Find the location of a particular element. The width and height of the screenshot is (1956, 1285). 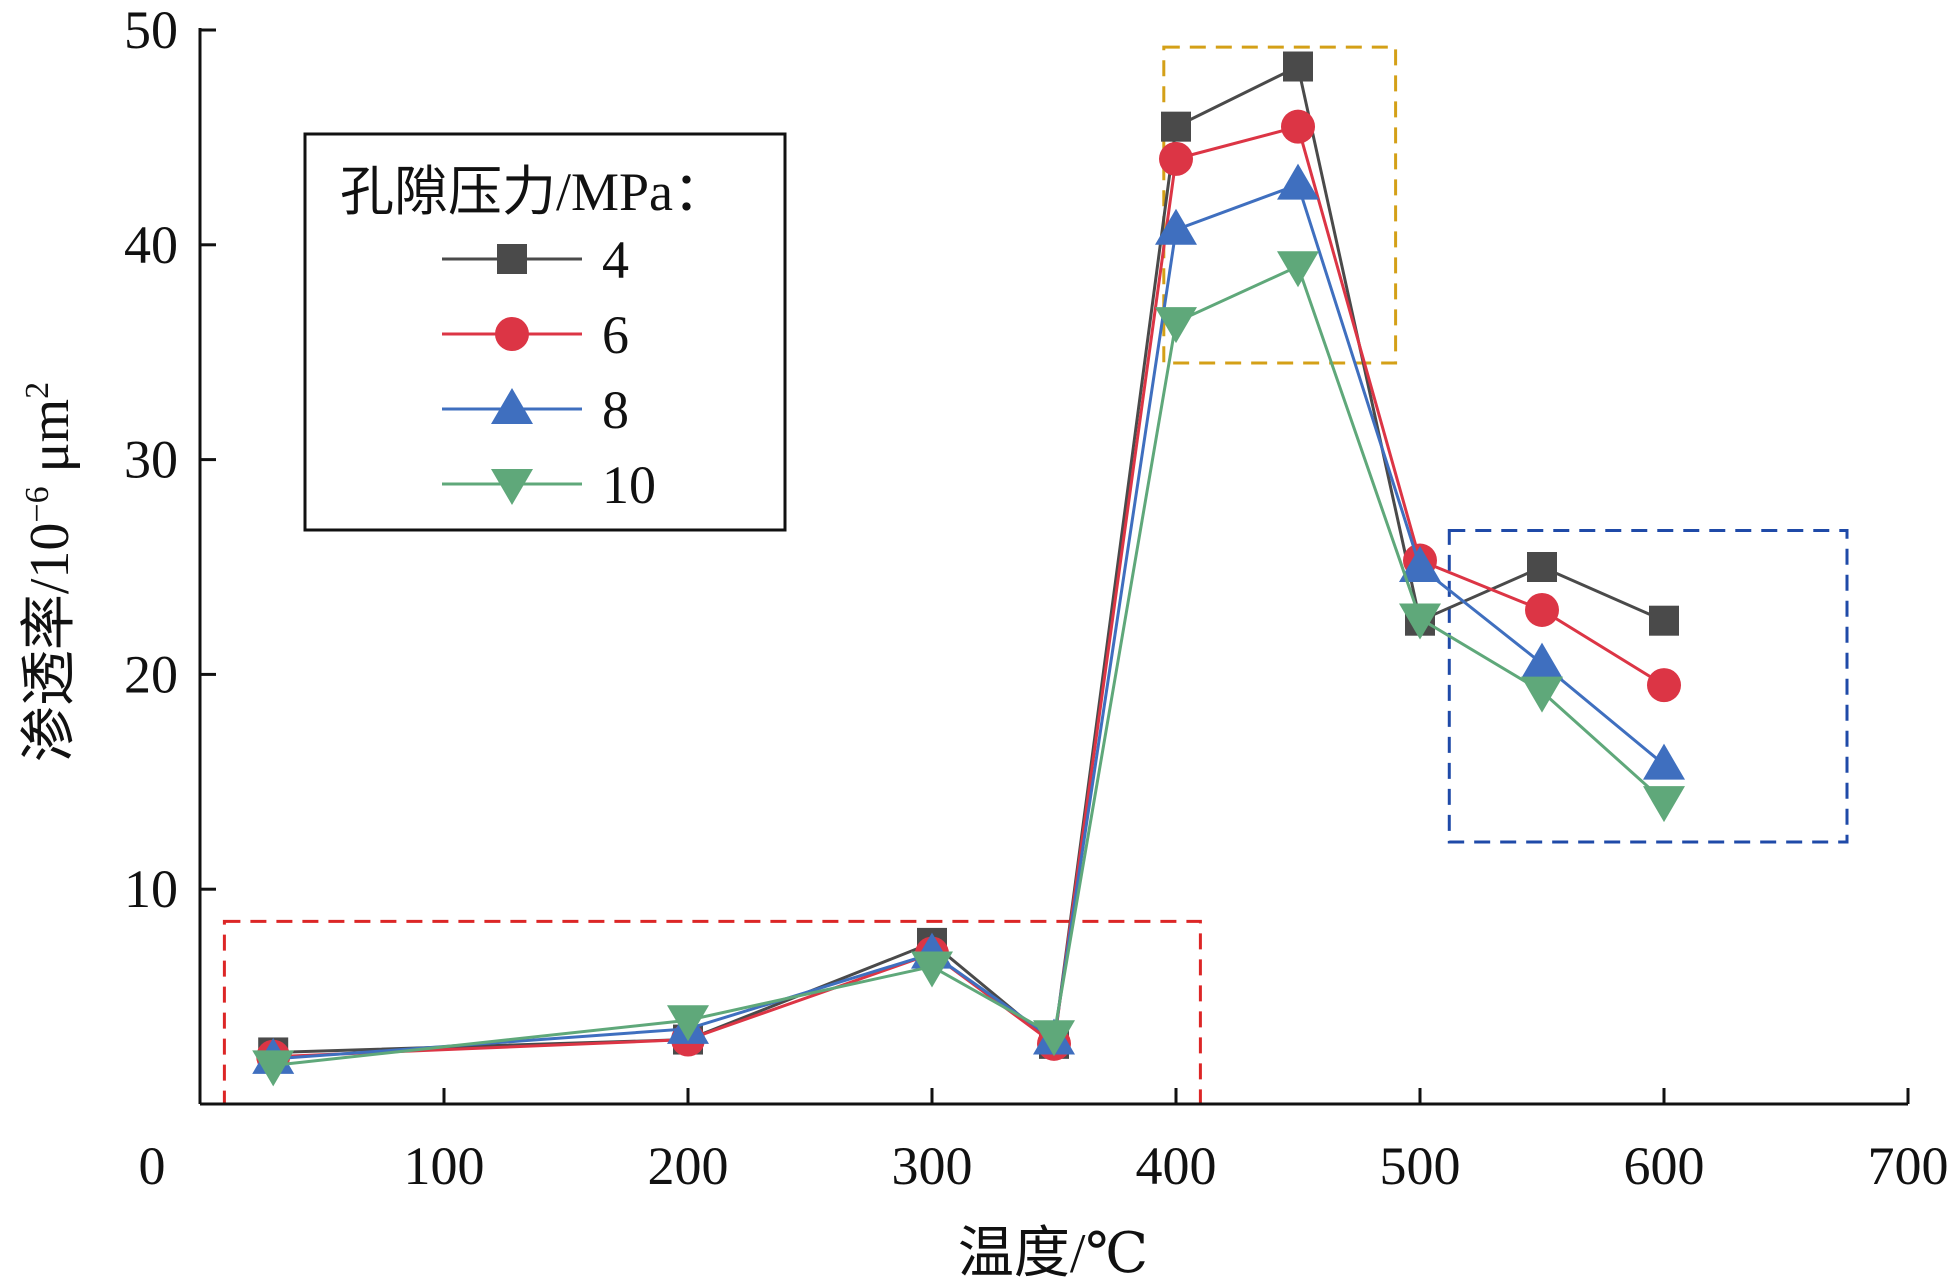

legend-entry-4: 4 is located at coordinates (535, 260).